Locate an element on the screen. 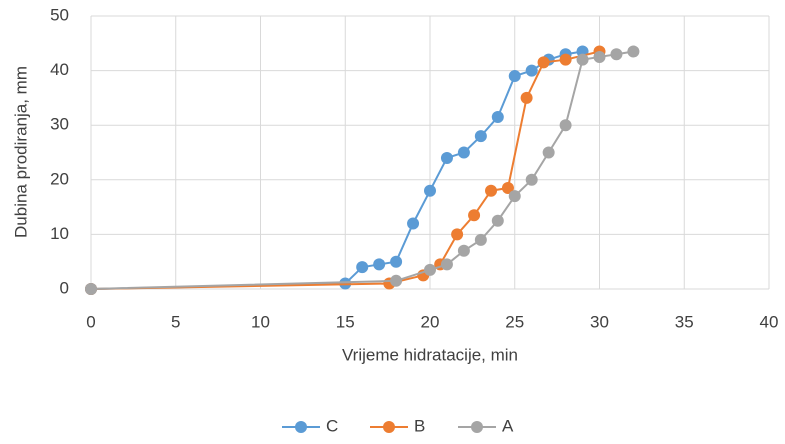 This screenshot has height=444, width=785. x-axis-label: Vrijeme hidratacije, min is located at coordinates (430, 354).